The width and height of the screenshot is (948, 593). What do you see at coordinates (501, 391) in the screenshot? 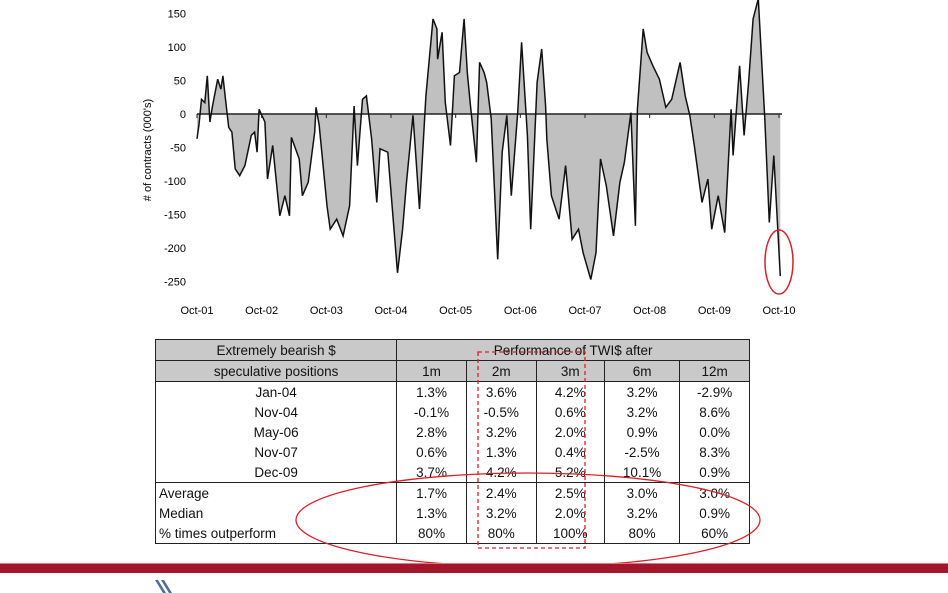
I see `table-cell: 3.6%` at bounding box center [501, 391].